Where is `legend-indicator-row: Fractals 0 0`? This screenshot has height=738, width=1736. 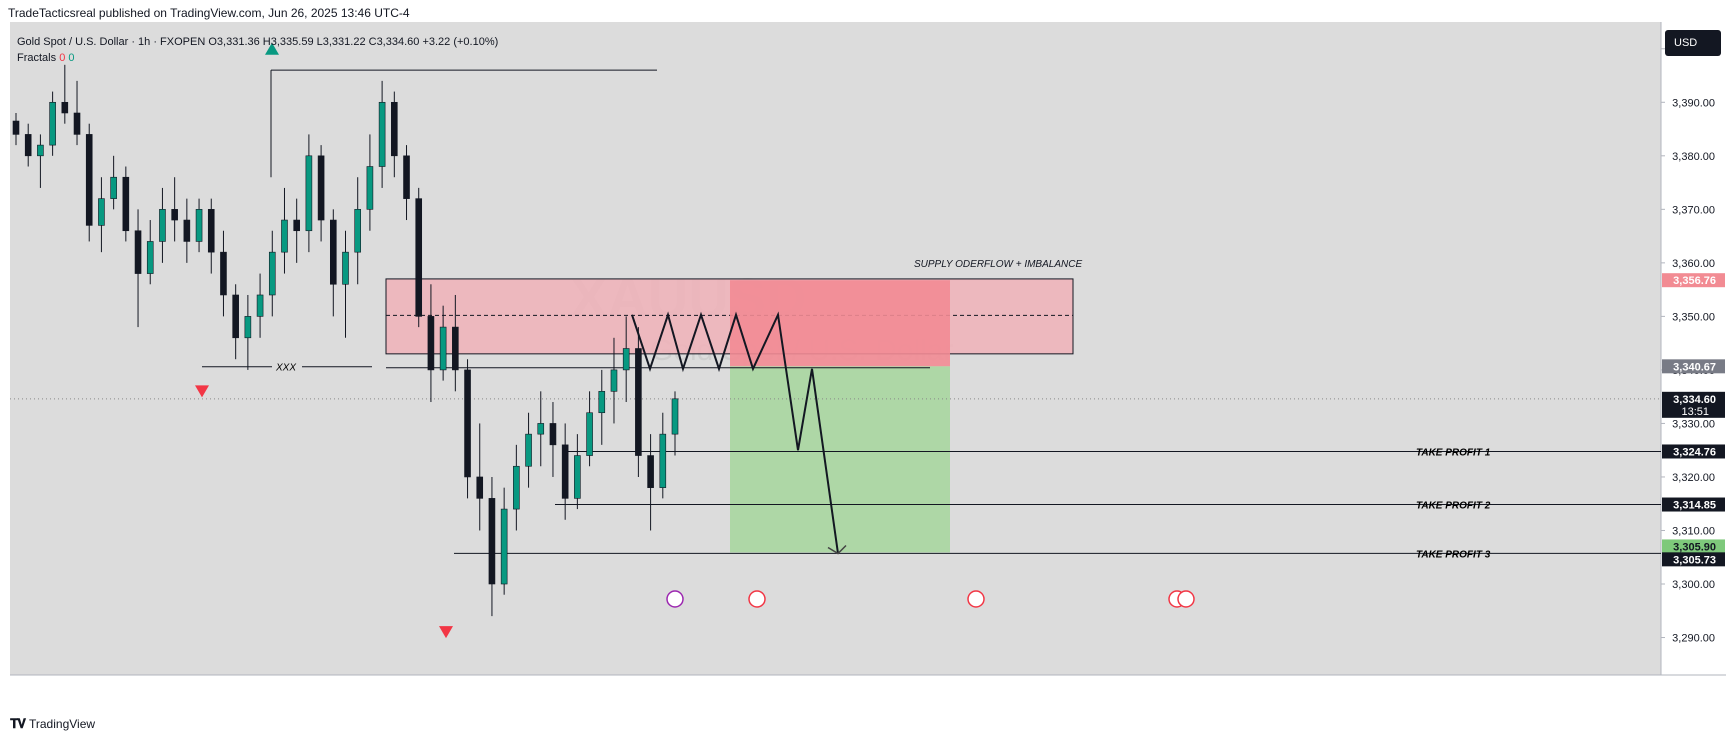 legend-indicator-row: Fractals 0 0 is located at coordinates (257, 58).